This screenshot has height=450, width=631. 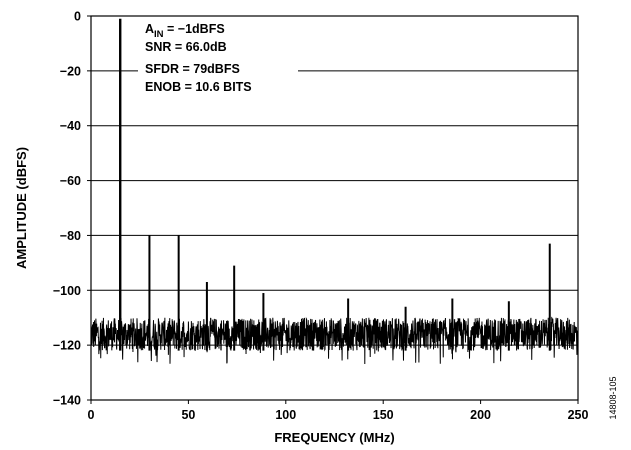 What do you see at coordinates (70, 181) in the screenshot?
I see `y-tick-label: −60` at bounding box center [70, 181].